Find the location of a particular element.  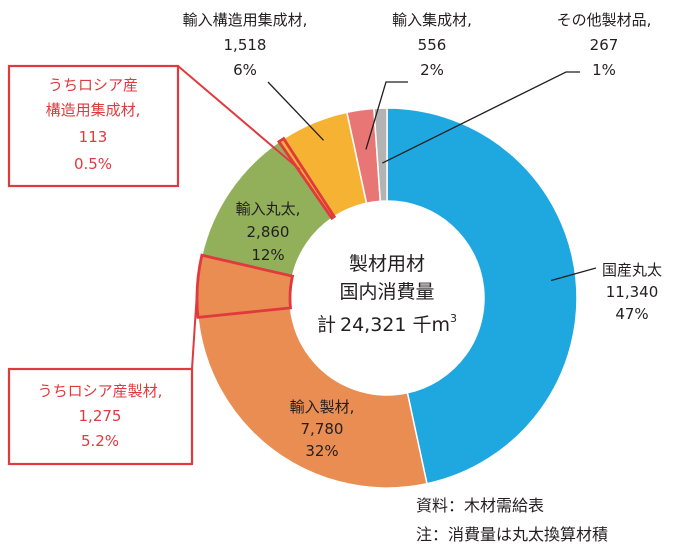

center-total-unit-sup: 3 is located at coordinates (453, 318).